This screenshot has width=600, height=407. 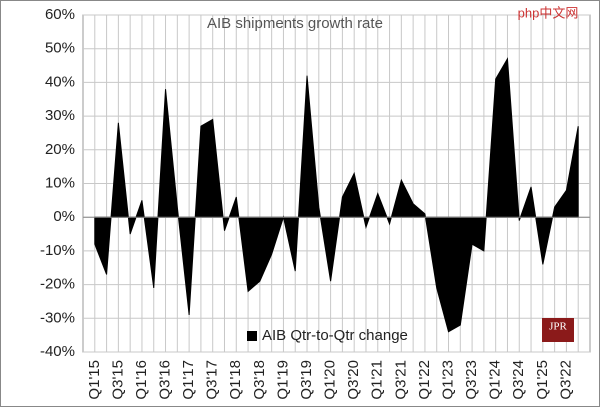 What do you see at coordinates (117, 380) in the screenshot?
I see `x-tick-label: Q3'15` at bounding box center [117, 380].